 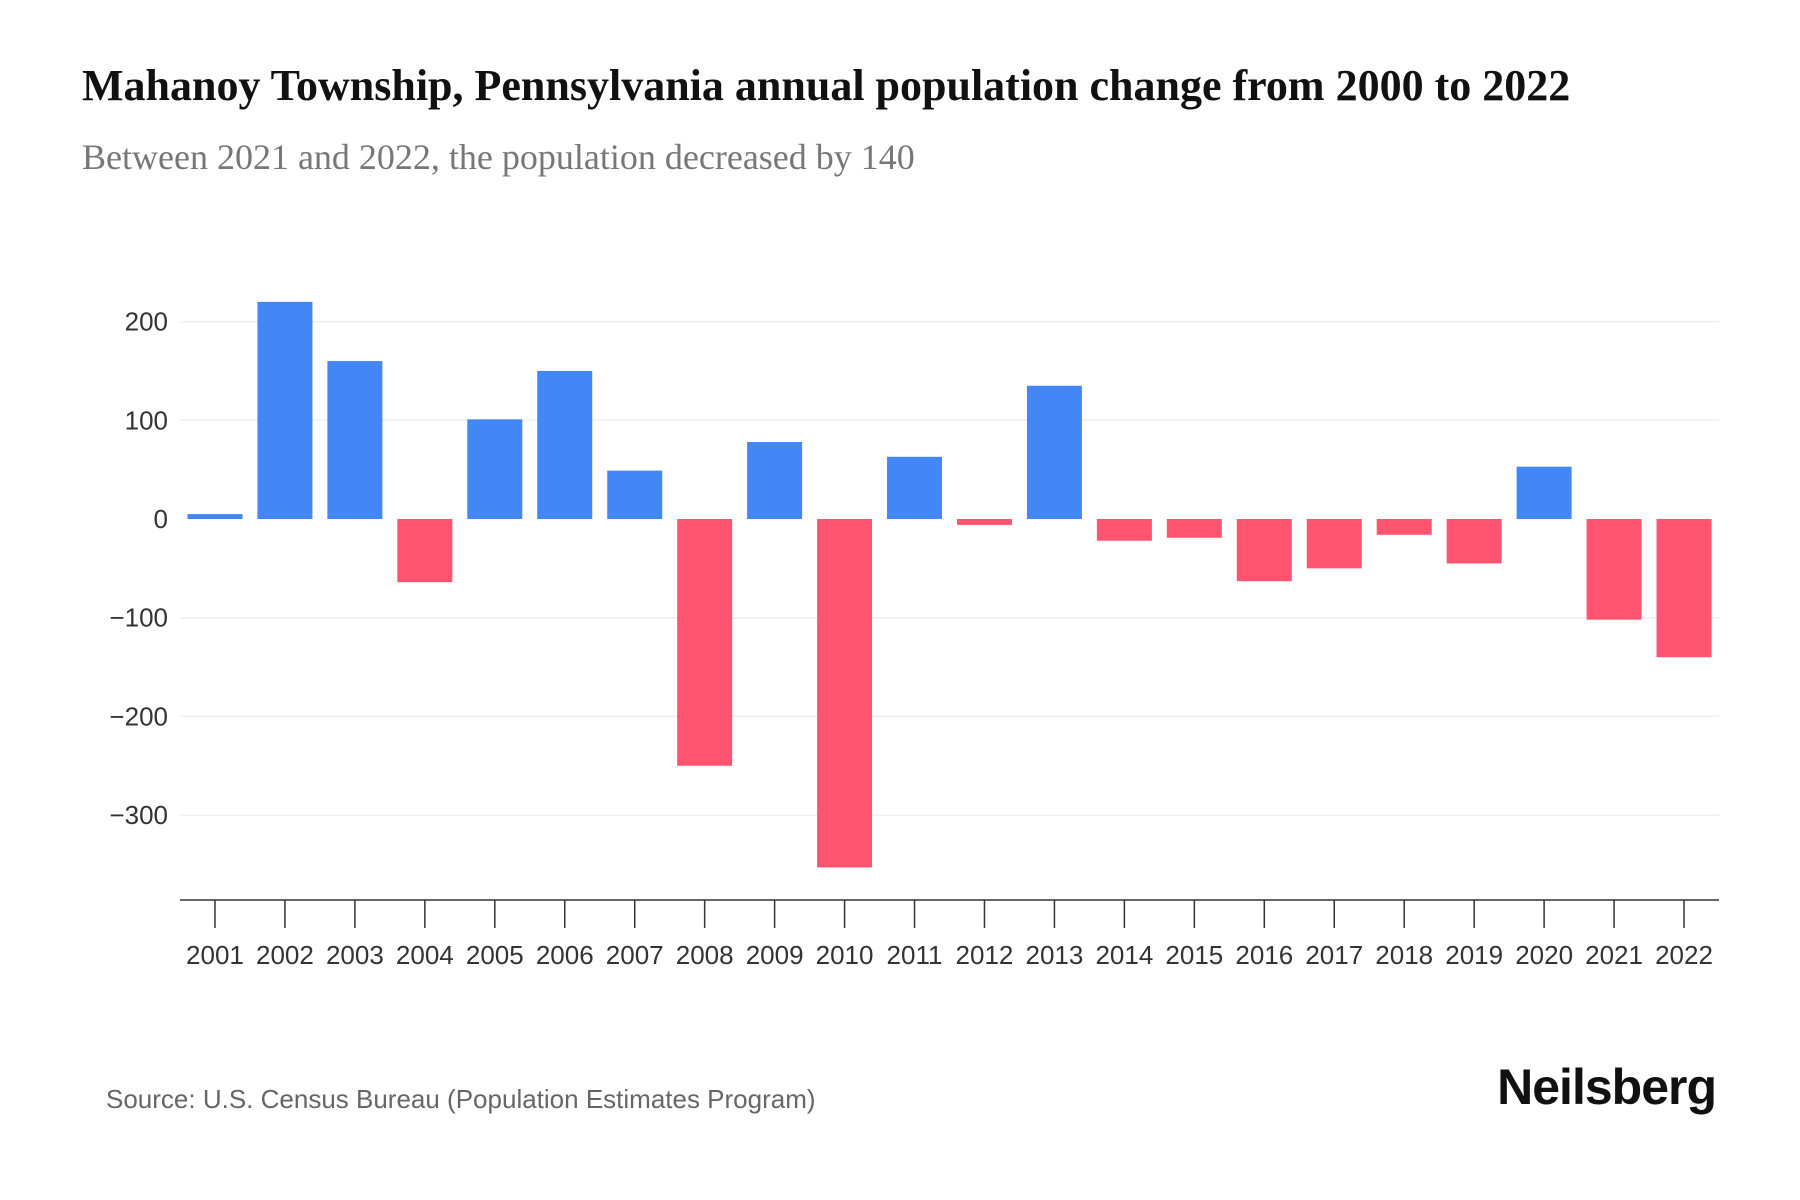 What do you see at coordinates (845, 955) in the screenshot?
I see `x-tick-label: 2010` at bounding box center [845, 955].